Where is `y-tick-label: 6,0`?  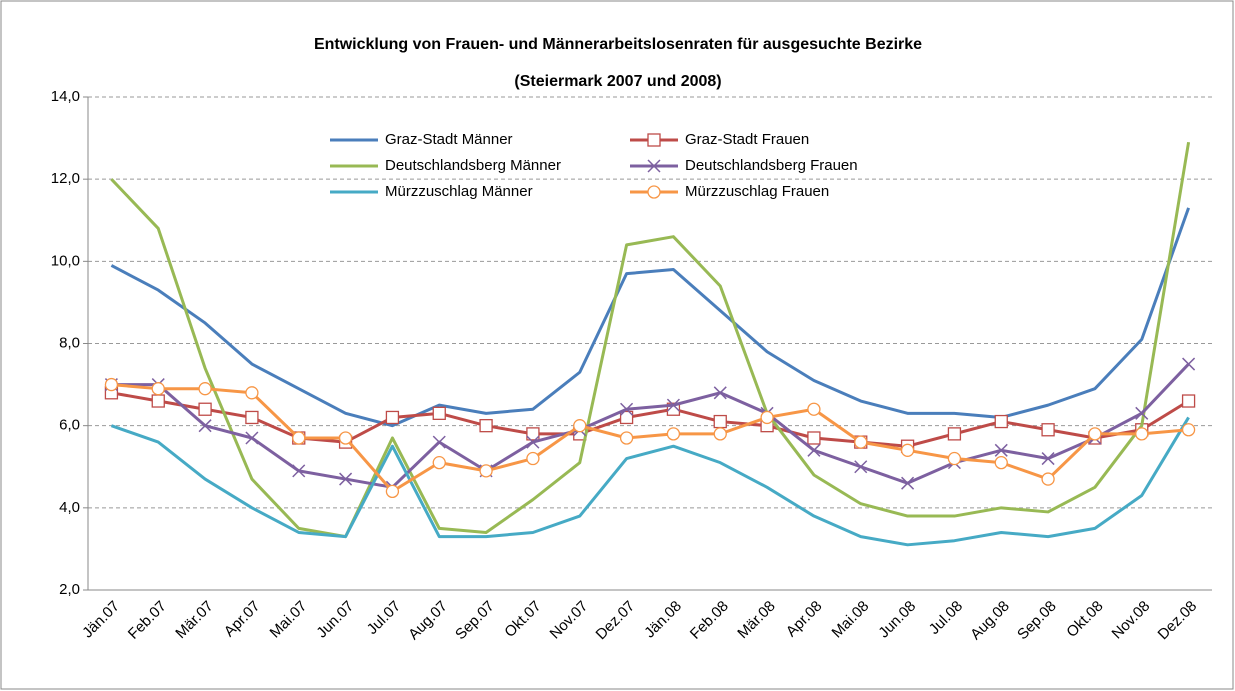 y-tick-label: 6,0 is located at coordinates (69, 425).